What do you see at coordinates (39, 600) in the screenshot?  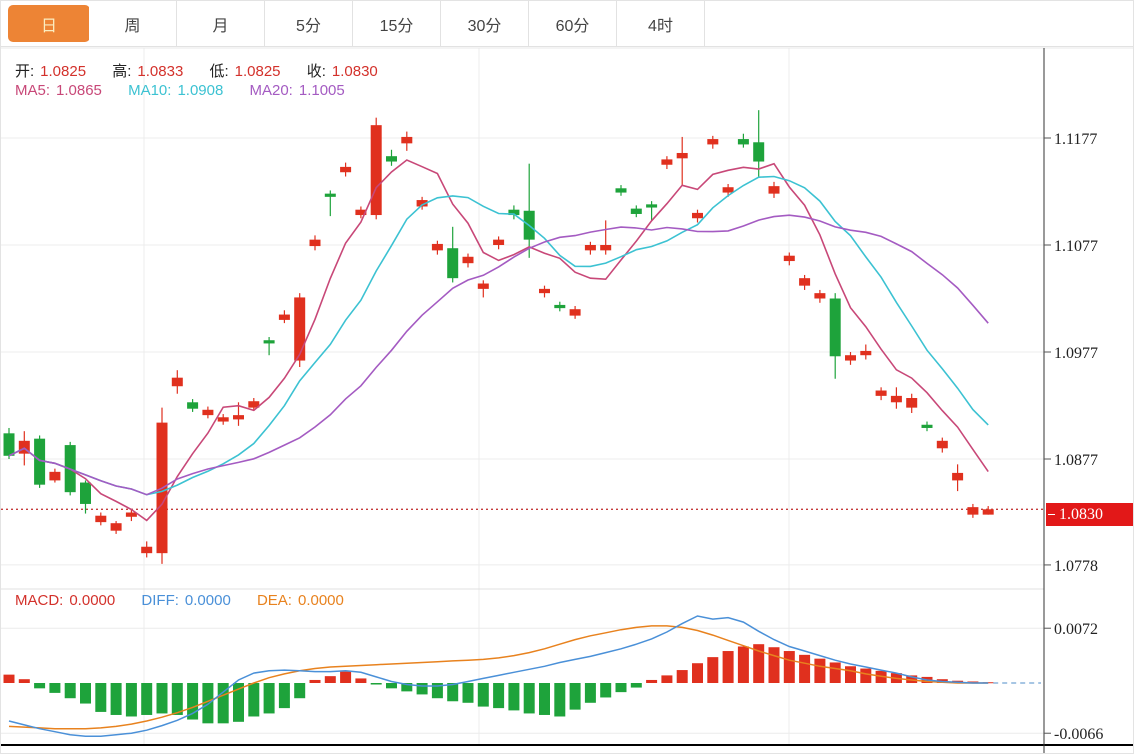 I see `macd-label: MACD:` at bounding box center [39, 600].